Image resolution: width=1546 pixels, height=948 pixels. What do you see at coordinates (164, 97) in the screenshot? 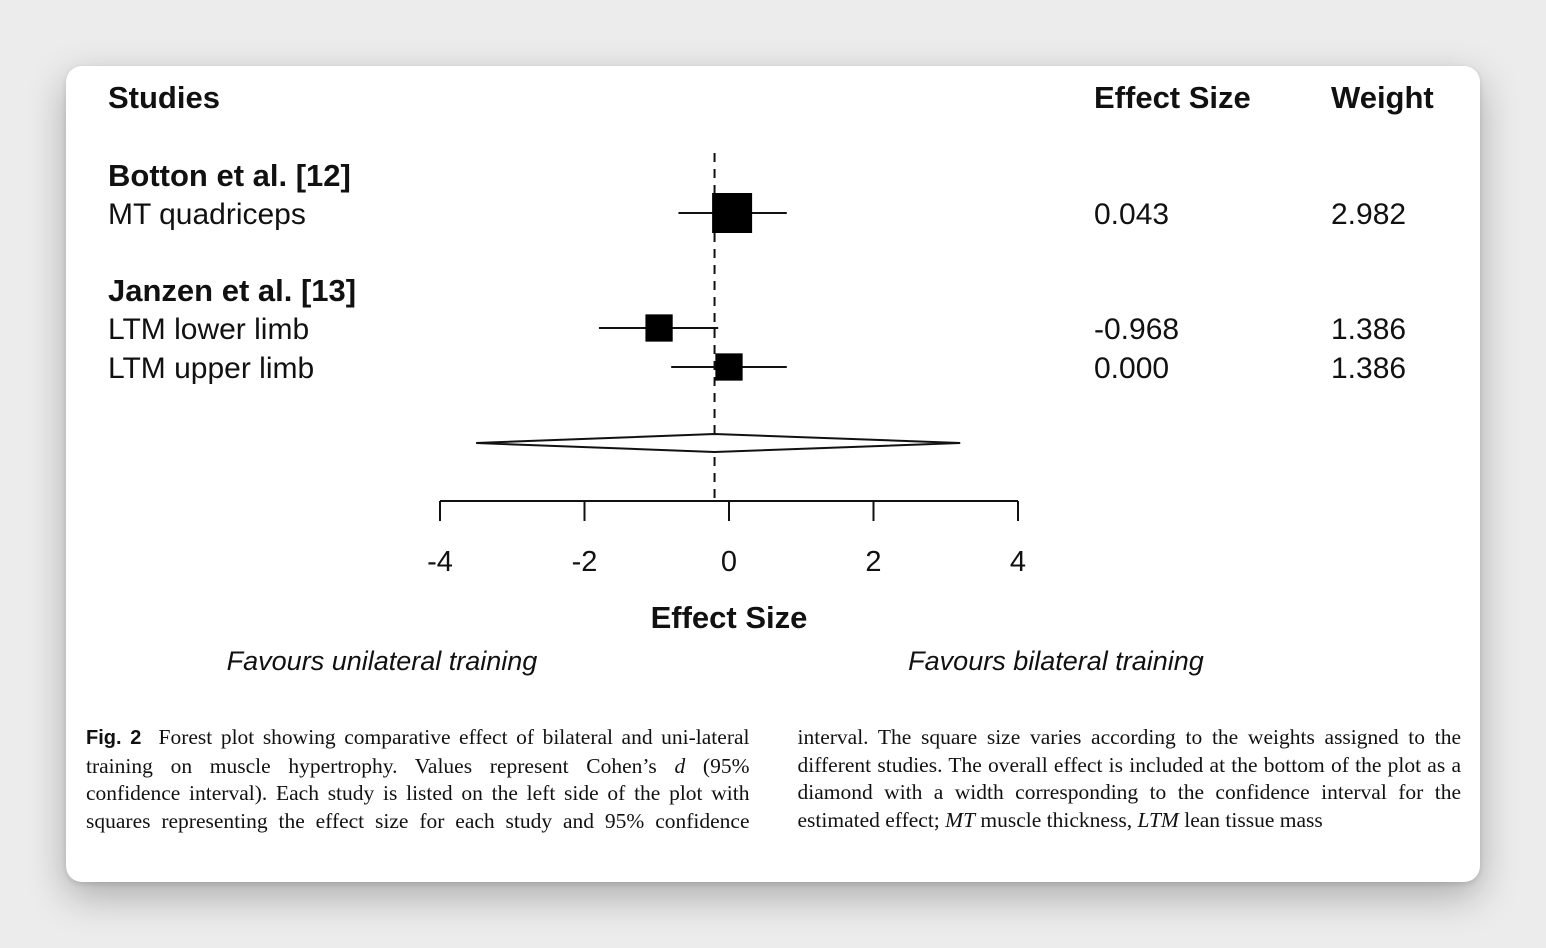
I see `header-studies: Studies` at bounding box center [164, 97].